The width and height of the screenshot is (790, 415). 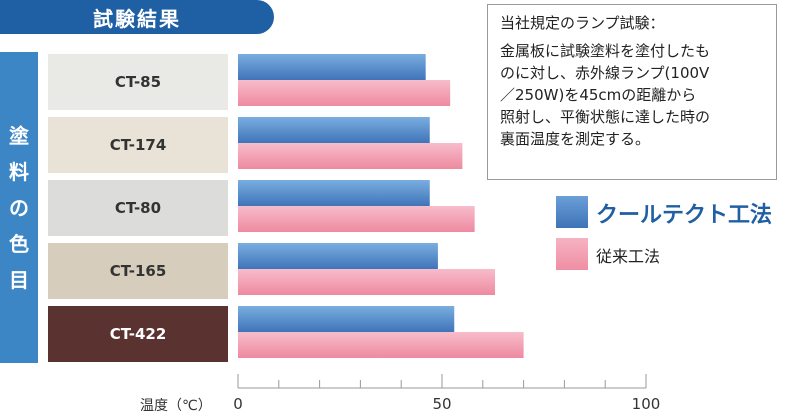 I want to click on legend-swatch-cool-tect, so click(x=572, y=212).